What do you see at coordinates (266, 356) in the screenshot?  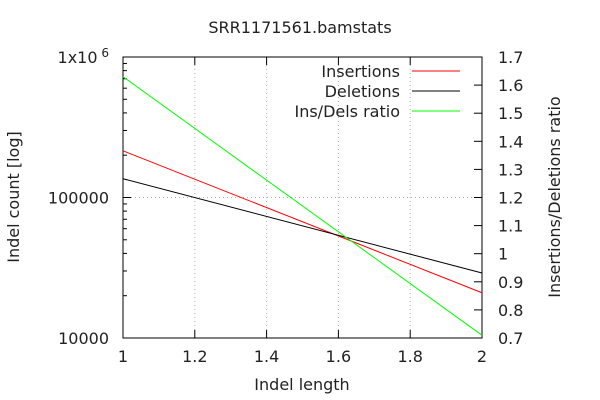 I see `x-tick-label: 1.4` at bounding box center [266, 356].